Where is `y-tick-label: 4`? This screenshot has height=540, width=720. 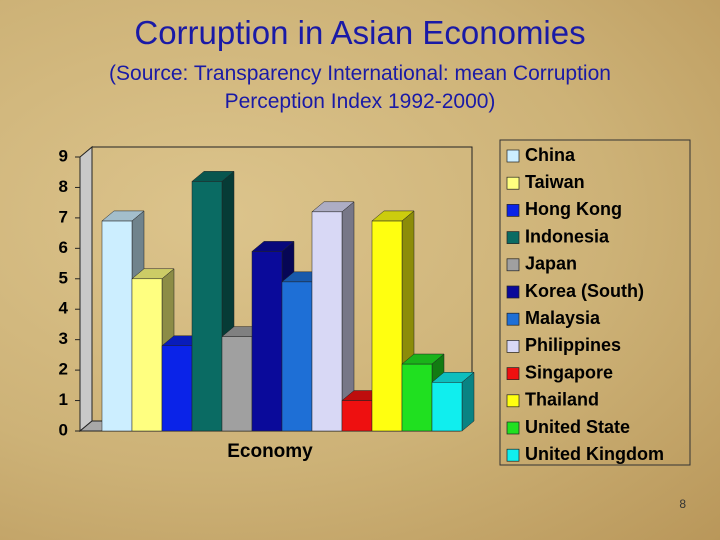 y-tick-label: 4 is located at coordinates (64, 308).